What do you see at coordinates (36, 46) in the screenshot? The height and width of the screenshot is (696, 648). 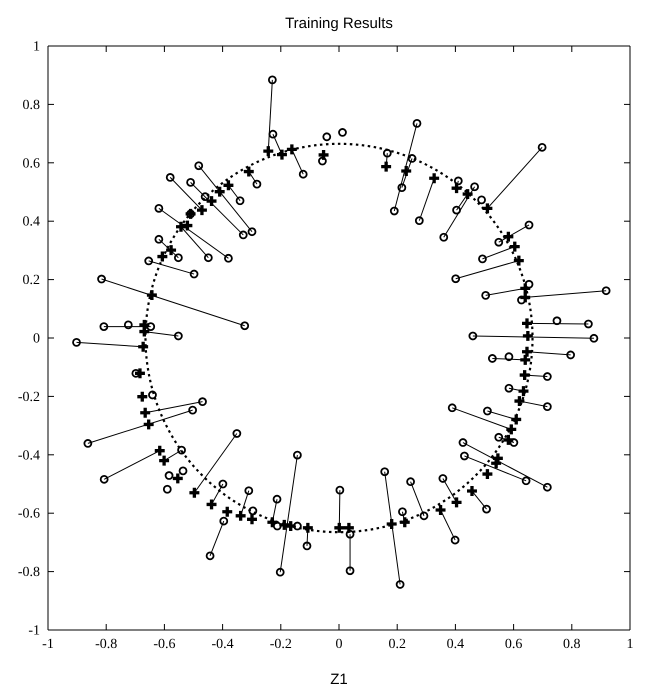 I see `y-tick-label: 1` at bounding box center [36, 46].